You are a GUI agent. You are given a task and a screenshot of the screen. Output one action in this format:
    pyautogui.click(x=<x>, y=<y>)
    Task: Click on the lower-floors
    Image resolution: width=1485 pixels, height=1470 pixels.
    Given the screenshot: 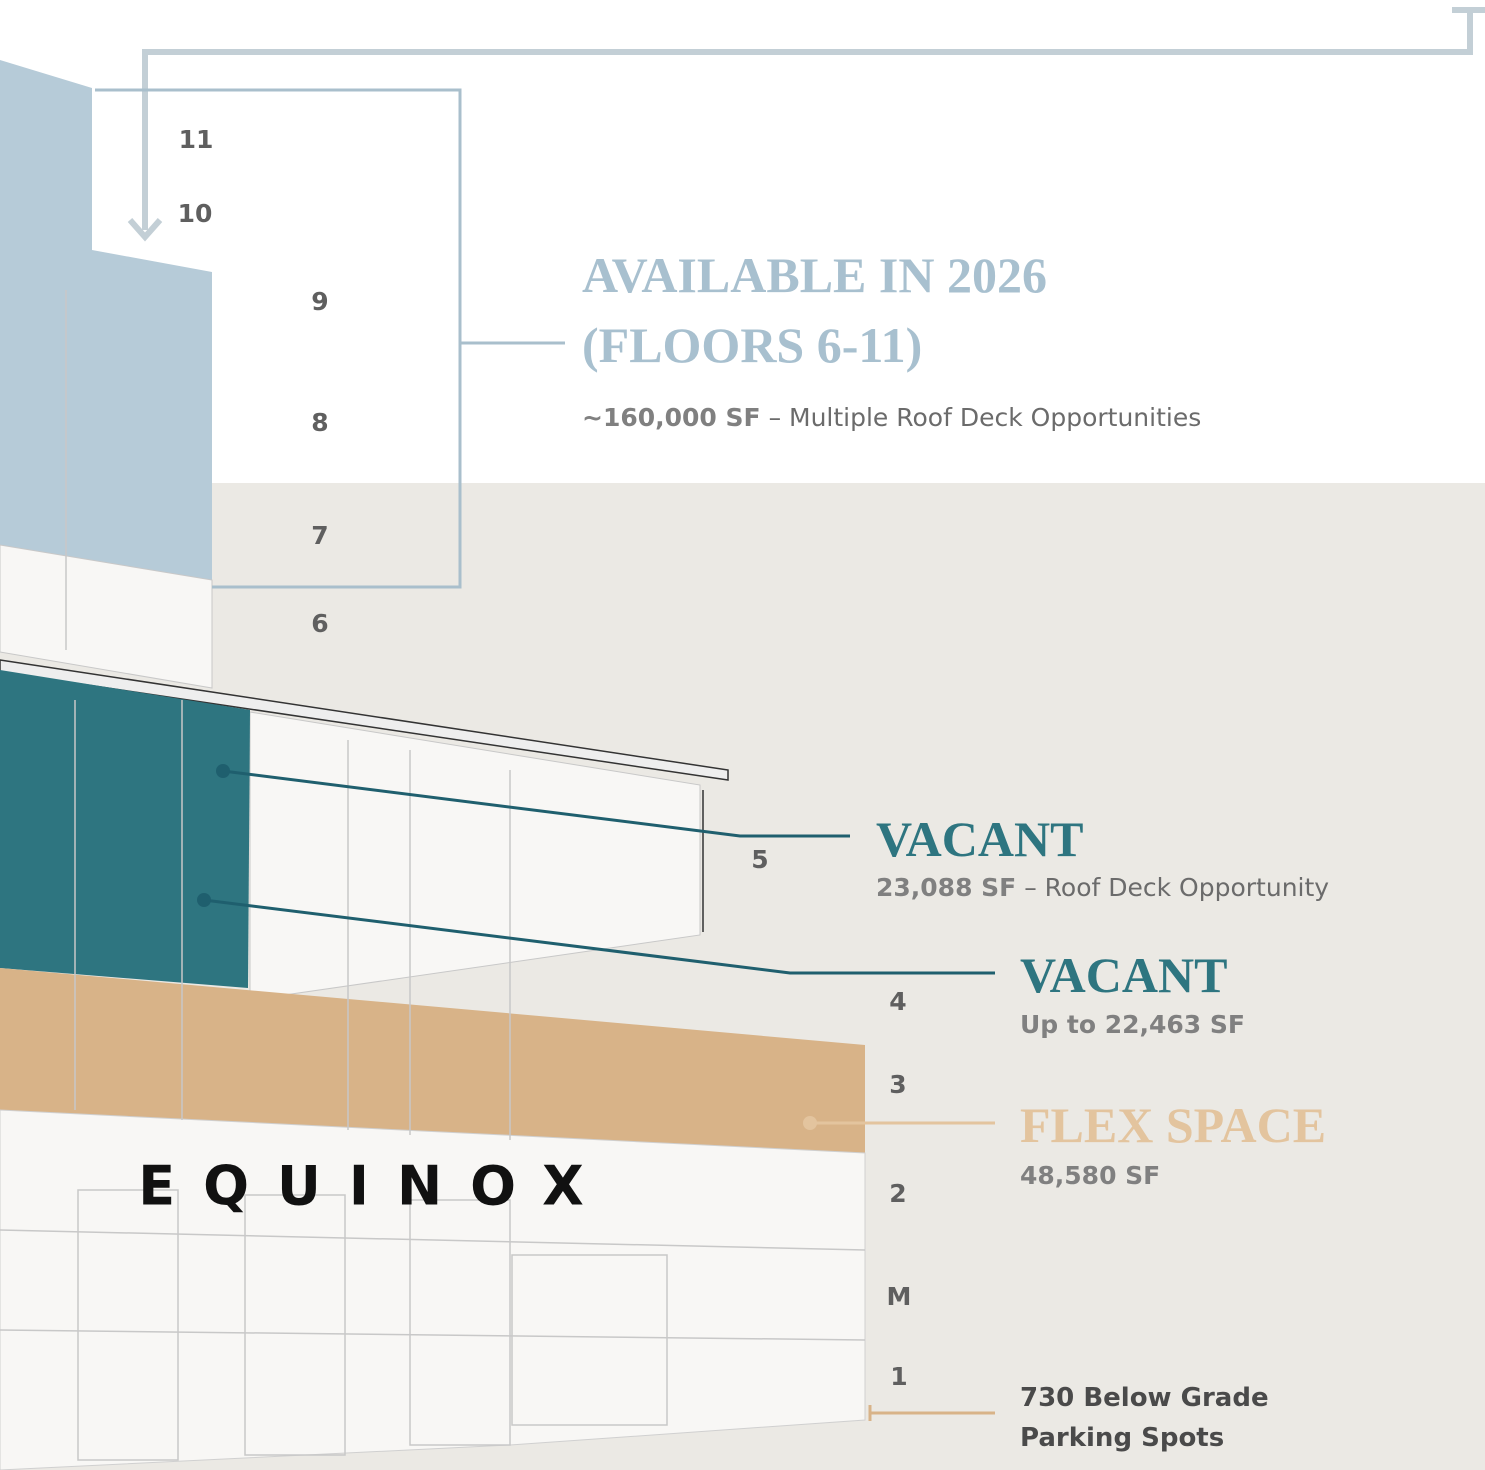 What is the action you would take?
    pyautogui.click(x=433, y=1289)
    